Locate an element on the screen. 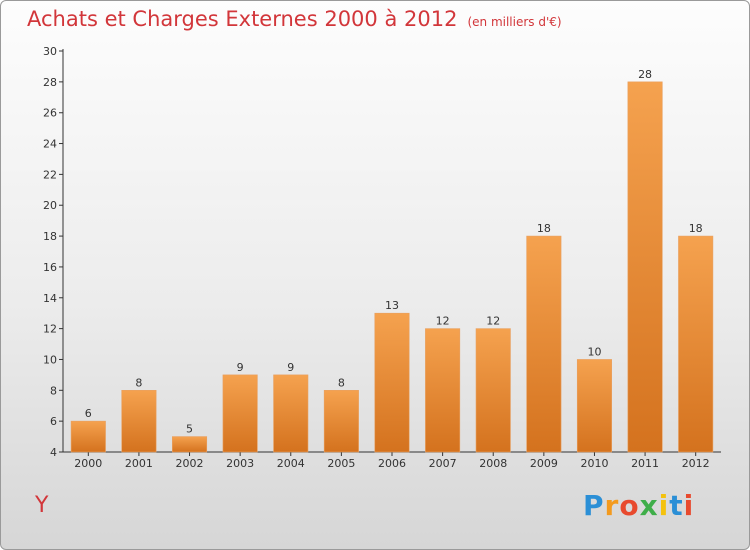 The image size is (750, 550). commune-name: Y is located at coordinates (42, 505).